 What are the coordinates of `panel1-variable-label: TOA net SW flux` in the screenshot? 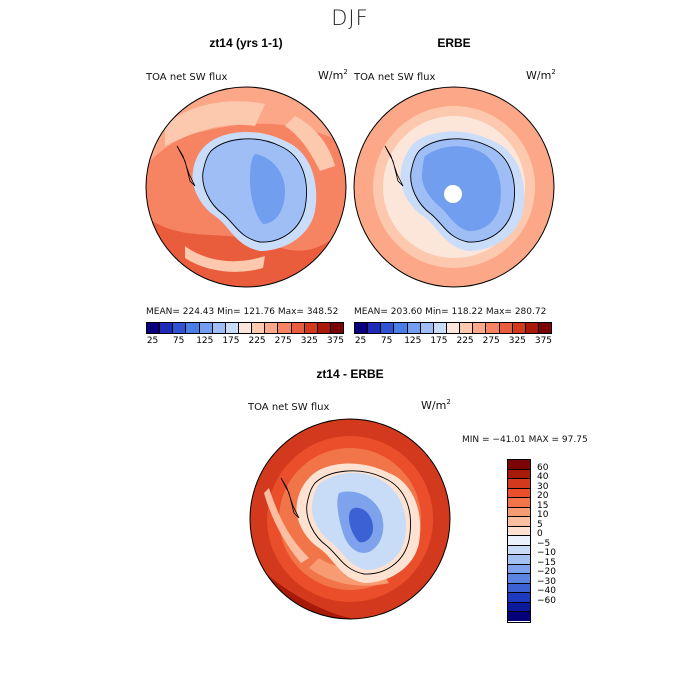 It's located at (187, 77).